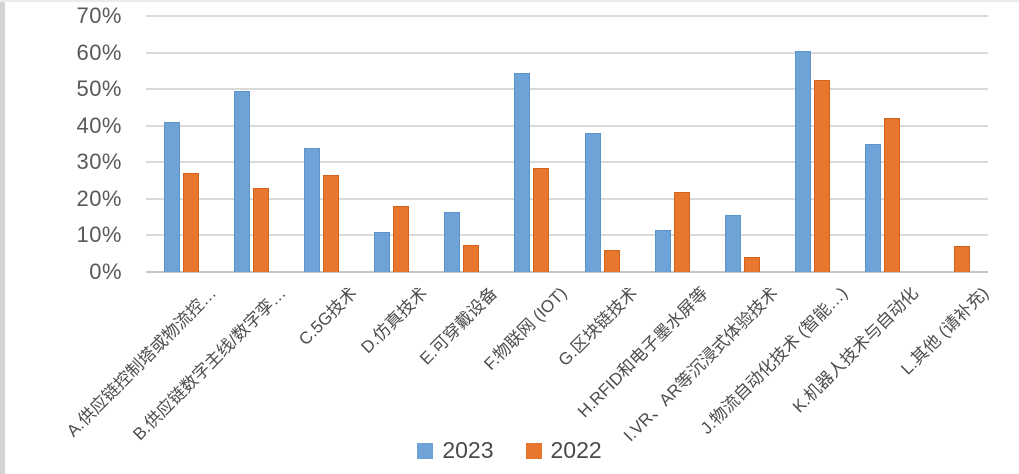 The width and height of the screenshot is (1019, 474). I want to click on legend-item-2022: 2022, so click(563, 450).